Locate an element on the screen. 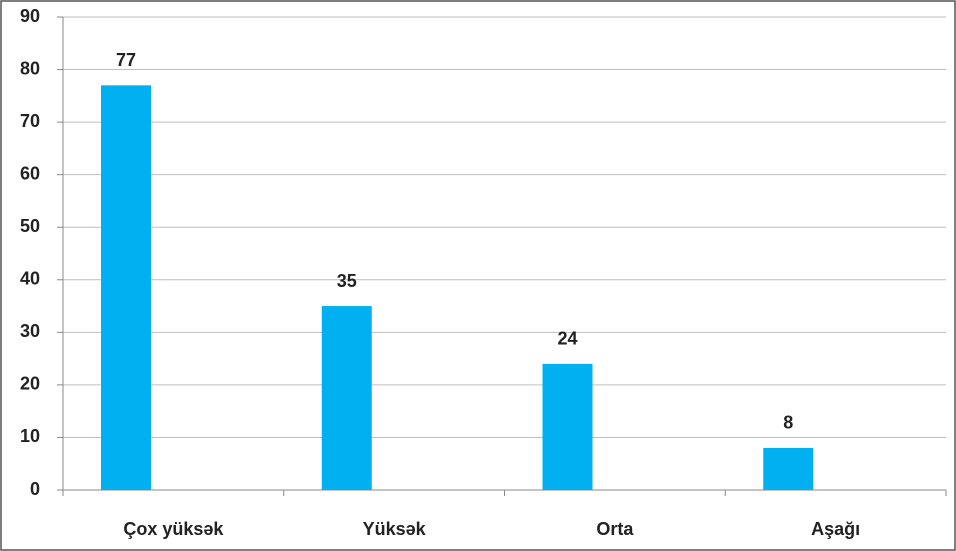 The image size is (956, 551). y-tick-label: 10 is located at coordinates (30, 436).